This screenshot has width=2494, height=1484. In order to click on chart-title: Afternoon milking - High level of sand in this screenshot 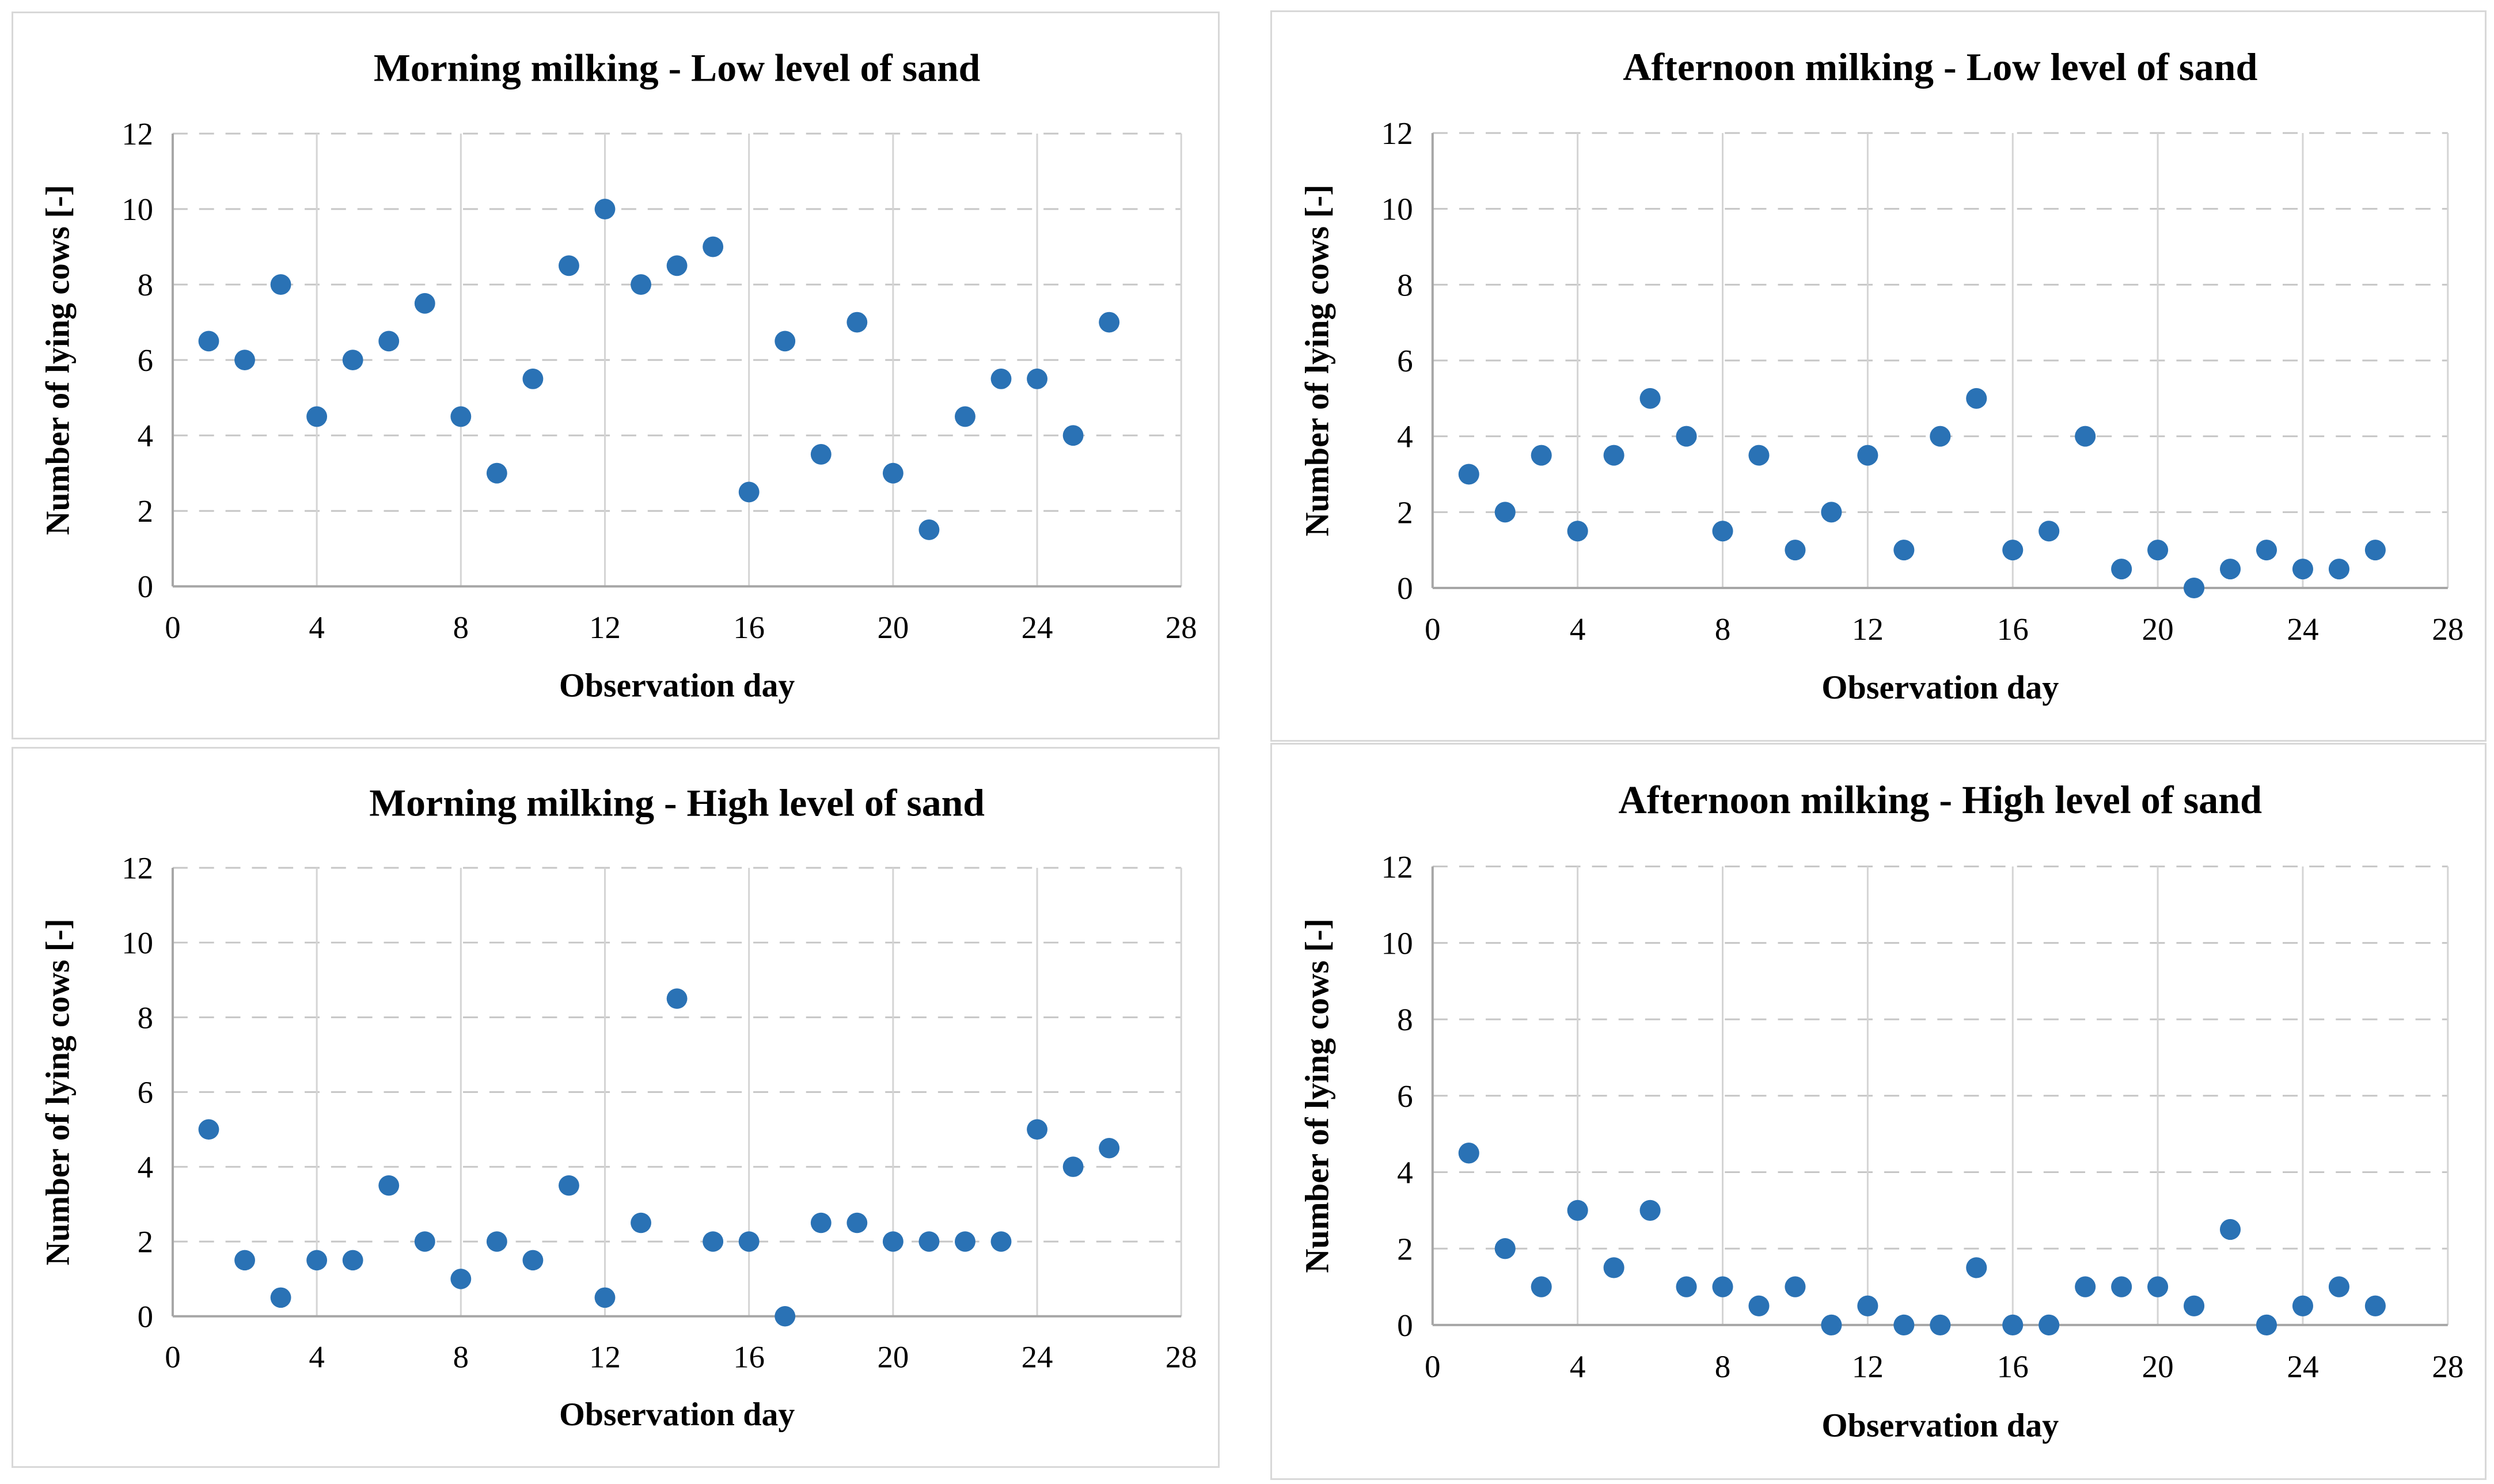, I will do `click(1941, 800)`.